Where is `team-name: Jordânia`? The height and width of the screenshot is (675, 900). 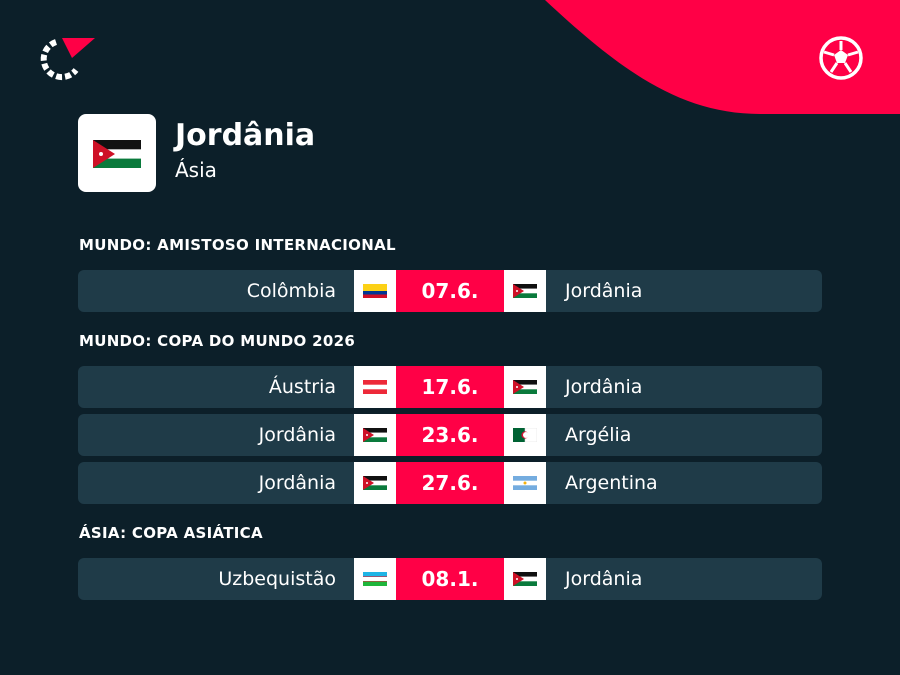 team-name: Jordânia is located at coordinates (245, 135).